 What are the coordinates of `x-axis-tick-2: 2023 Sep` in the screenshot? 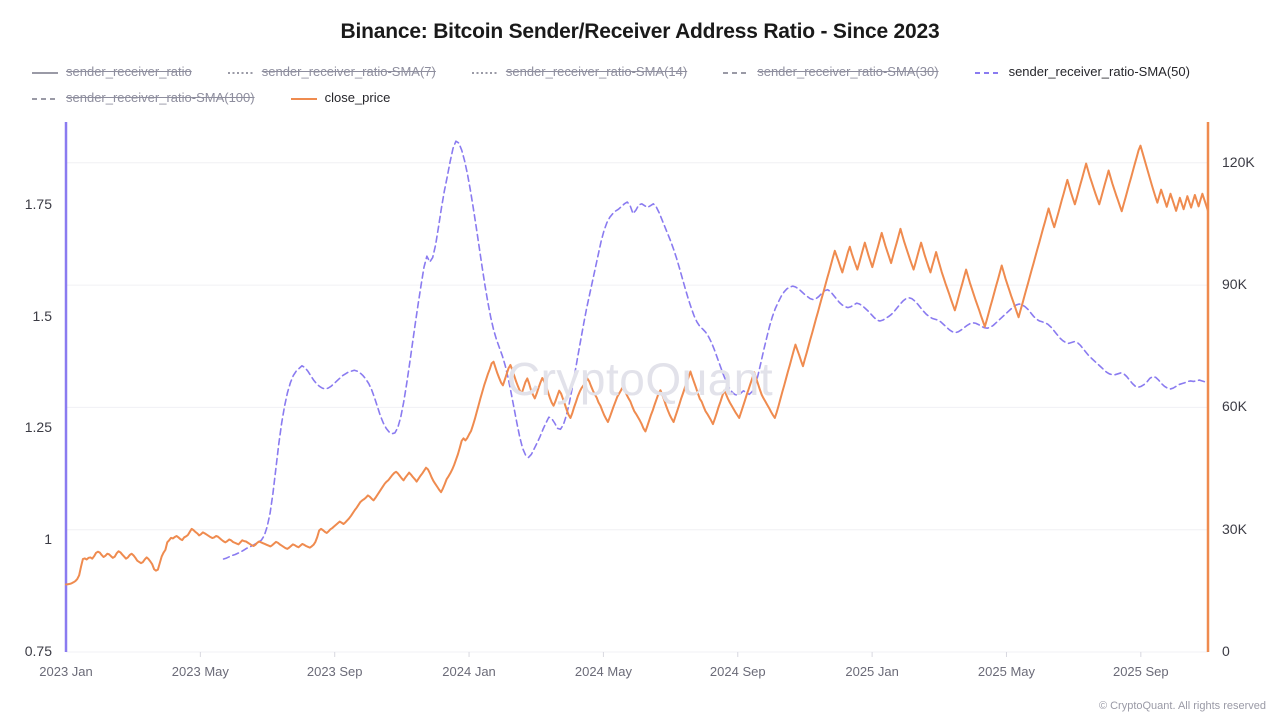 It's located at (334, 671).